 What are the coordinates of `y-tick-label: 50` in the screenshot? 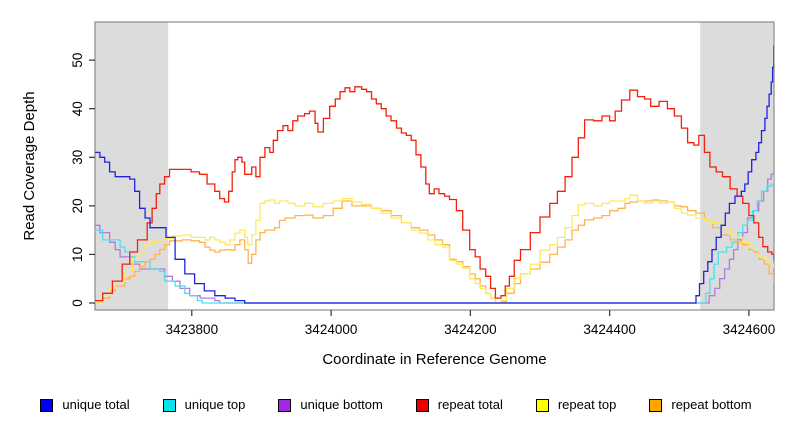 It's located at (77, 60).